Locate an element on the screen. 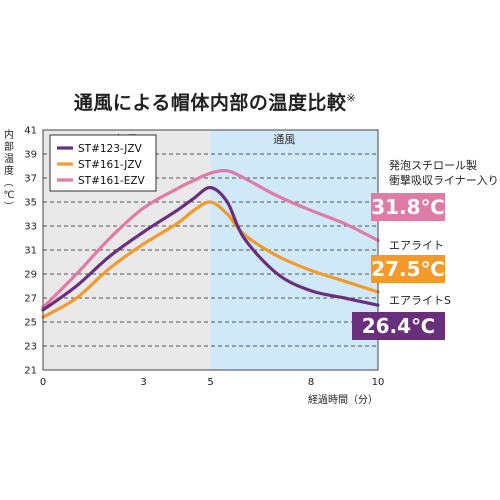 The width and height of the screenshot is (500, 500). x-tick-label: 0 is located at coordinates (43, 382).